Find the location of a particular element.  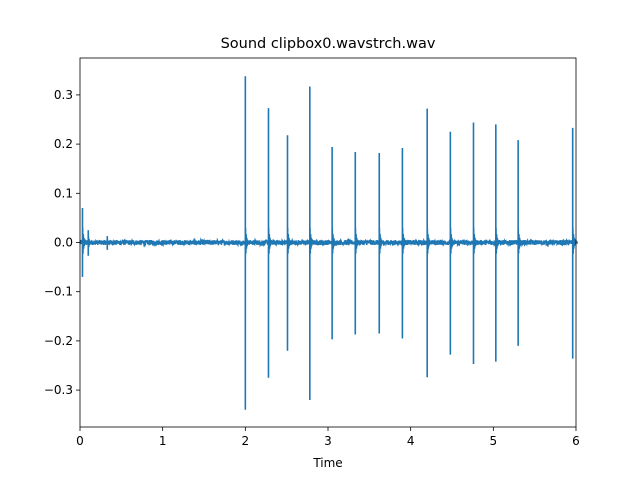

chart-title: Sound clipbox0.wavstrch.wav is located at coordinates (328, 44).